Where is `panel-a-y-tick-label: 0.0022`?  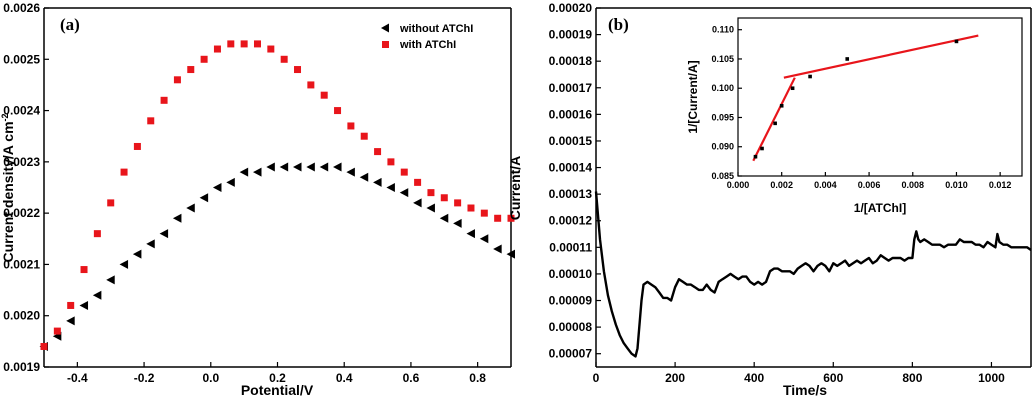
panel-a-y-tick-label: 0.0022 is located at coordinates (21, 213).